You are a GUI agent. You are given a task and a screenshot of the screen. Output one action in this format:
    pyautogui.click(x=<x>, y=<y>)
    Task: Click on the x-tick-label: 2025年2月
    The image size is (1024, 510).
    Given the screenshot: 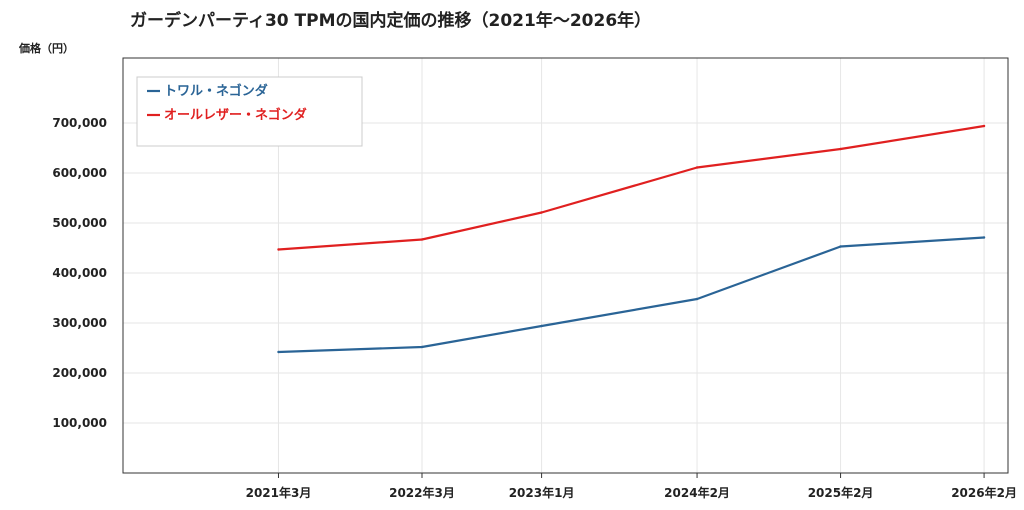 What is the action you would take?
    pyautogui.click(x=841, y=492)
    